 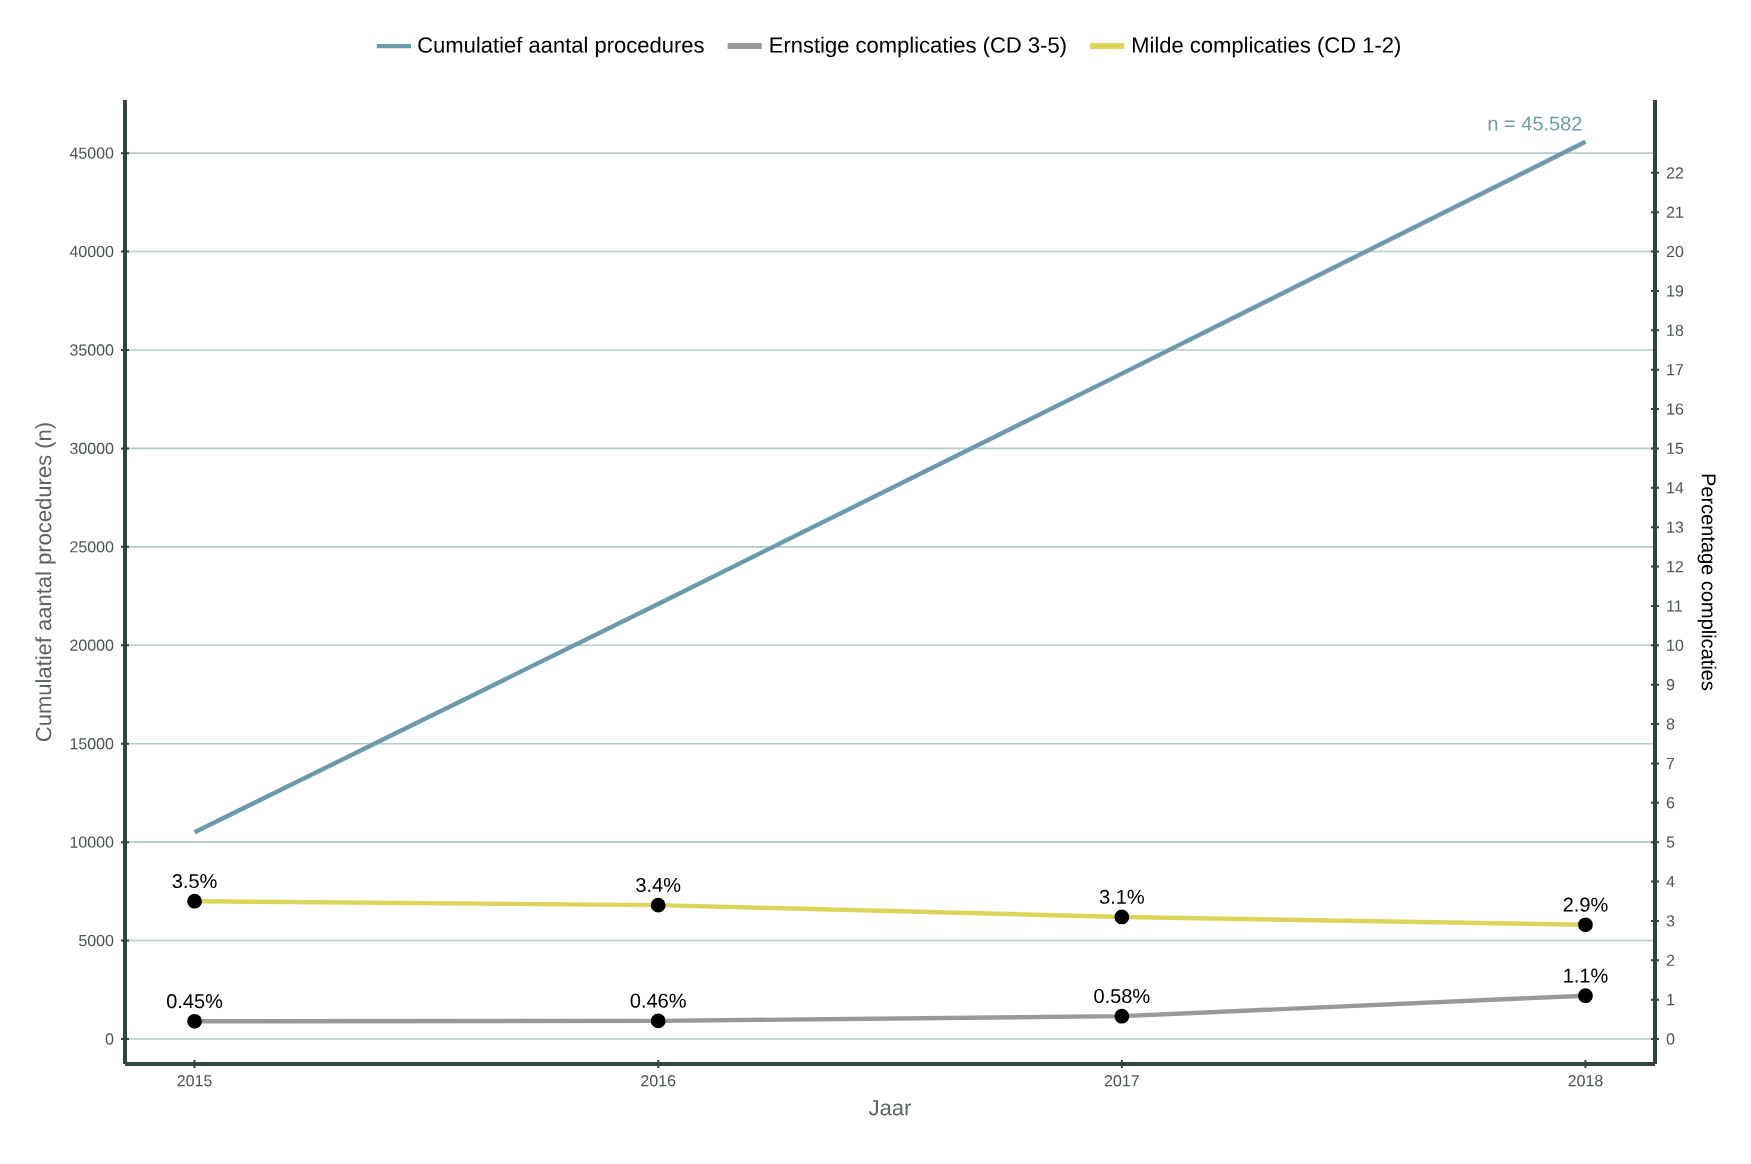 What do you see at coordinates (1675, 448) in the screenshot?
I see `y2-tick-label: 15` at bounding box center [1675, 448].